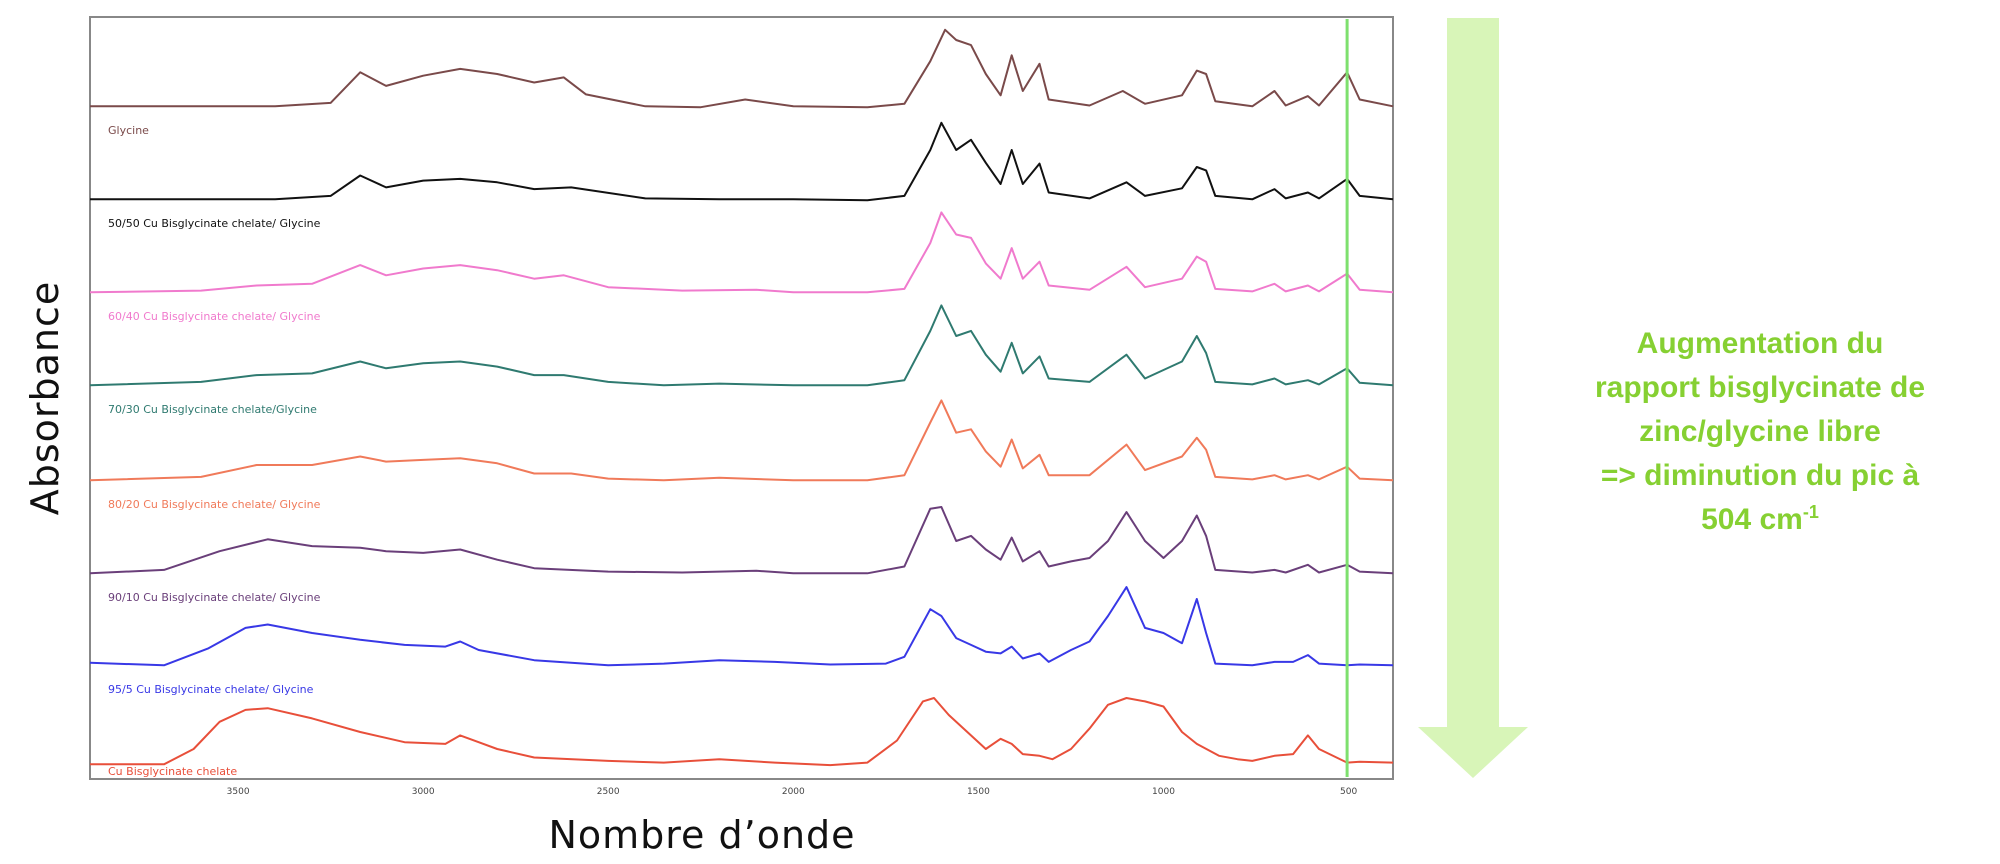  What do you see at coordinates (1163, 792) in the screenshot?
I see `x-tick-label-1000: 1000` at bounding box center [1163, 792].